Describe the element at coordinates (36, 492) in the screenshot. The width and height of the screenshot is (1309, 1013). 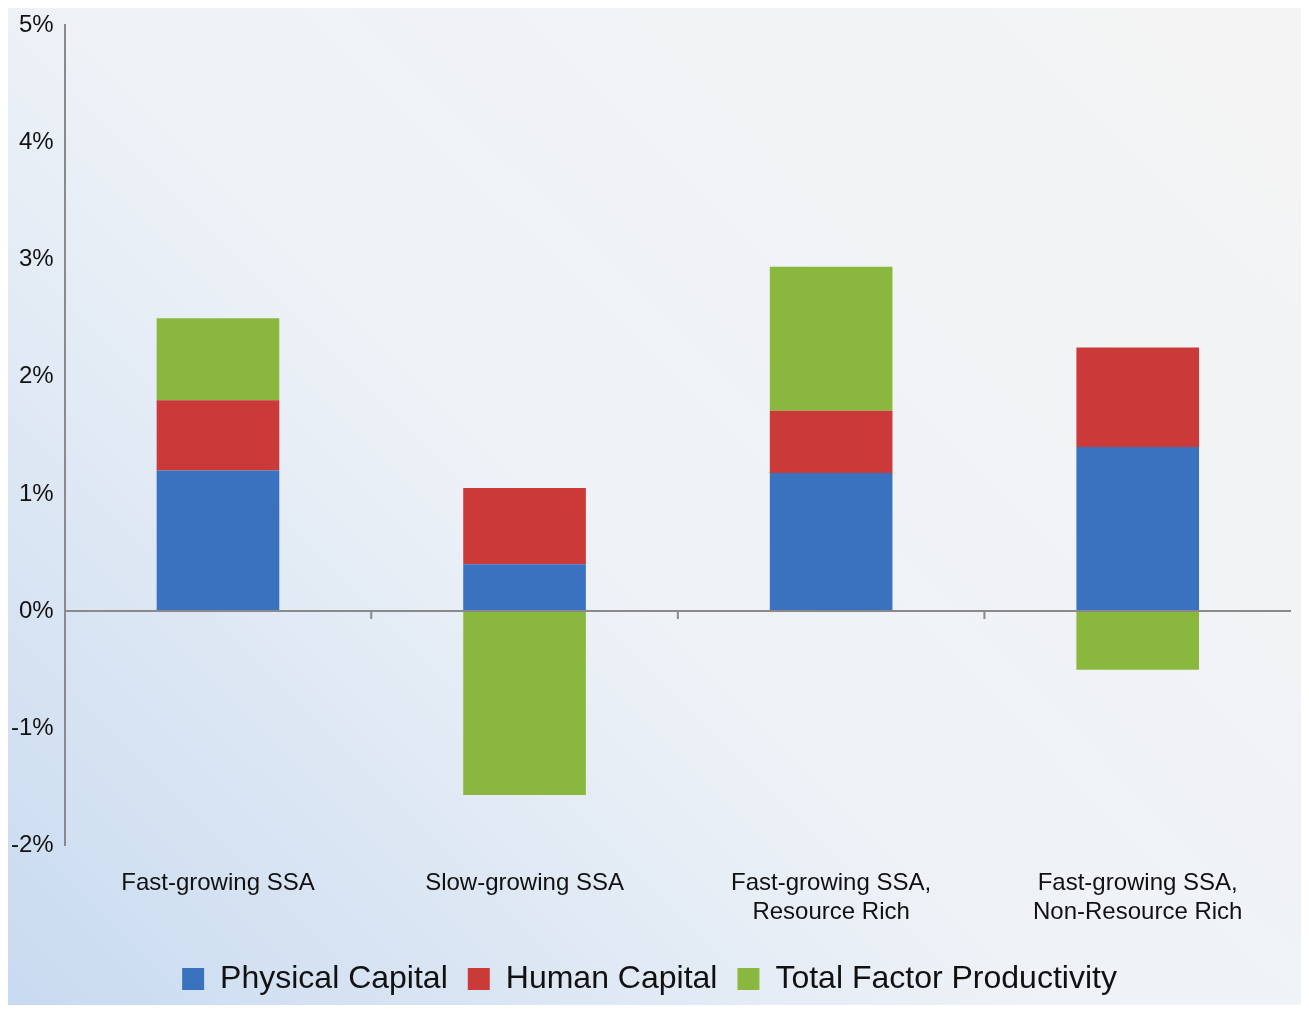
I see `y-tick-label: 1%` at that location.